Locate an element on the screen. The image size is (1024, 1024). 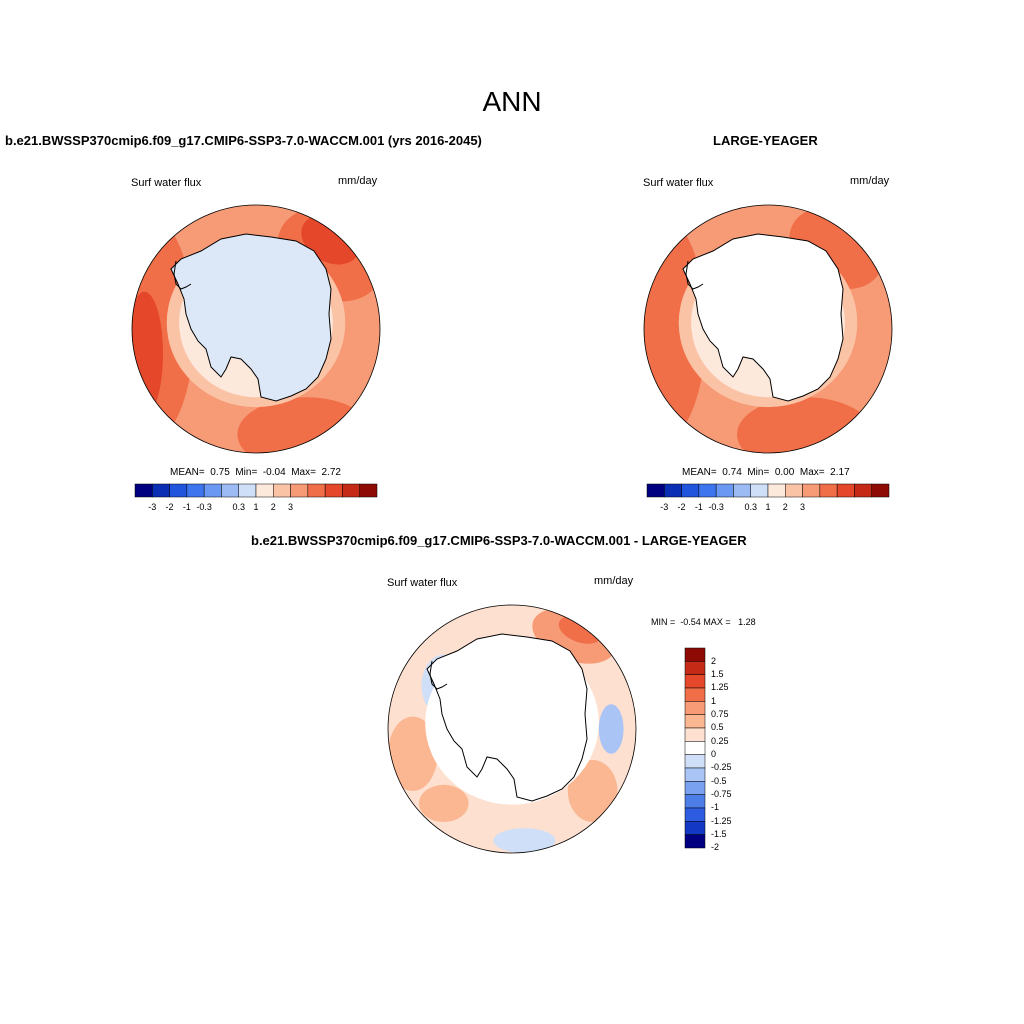
panel-1-field is located at coordinates (256, 329).